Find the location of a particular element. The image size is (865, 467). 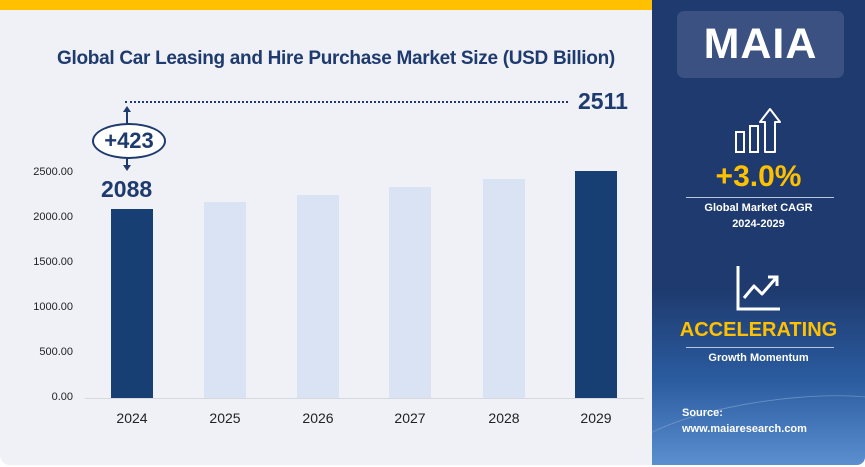

delta-connector-bottom is located at coordinates (127, 161).